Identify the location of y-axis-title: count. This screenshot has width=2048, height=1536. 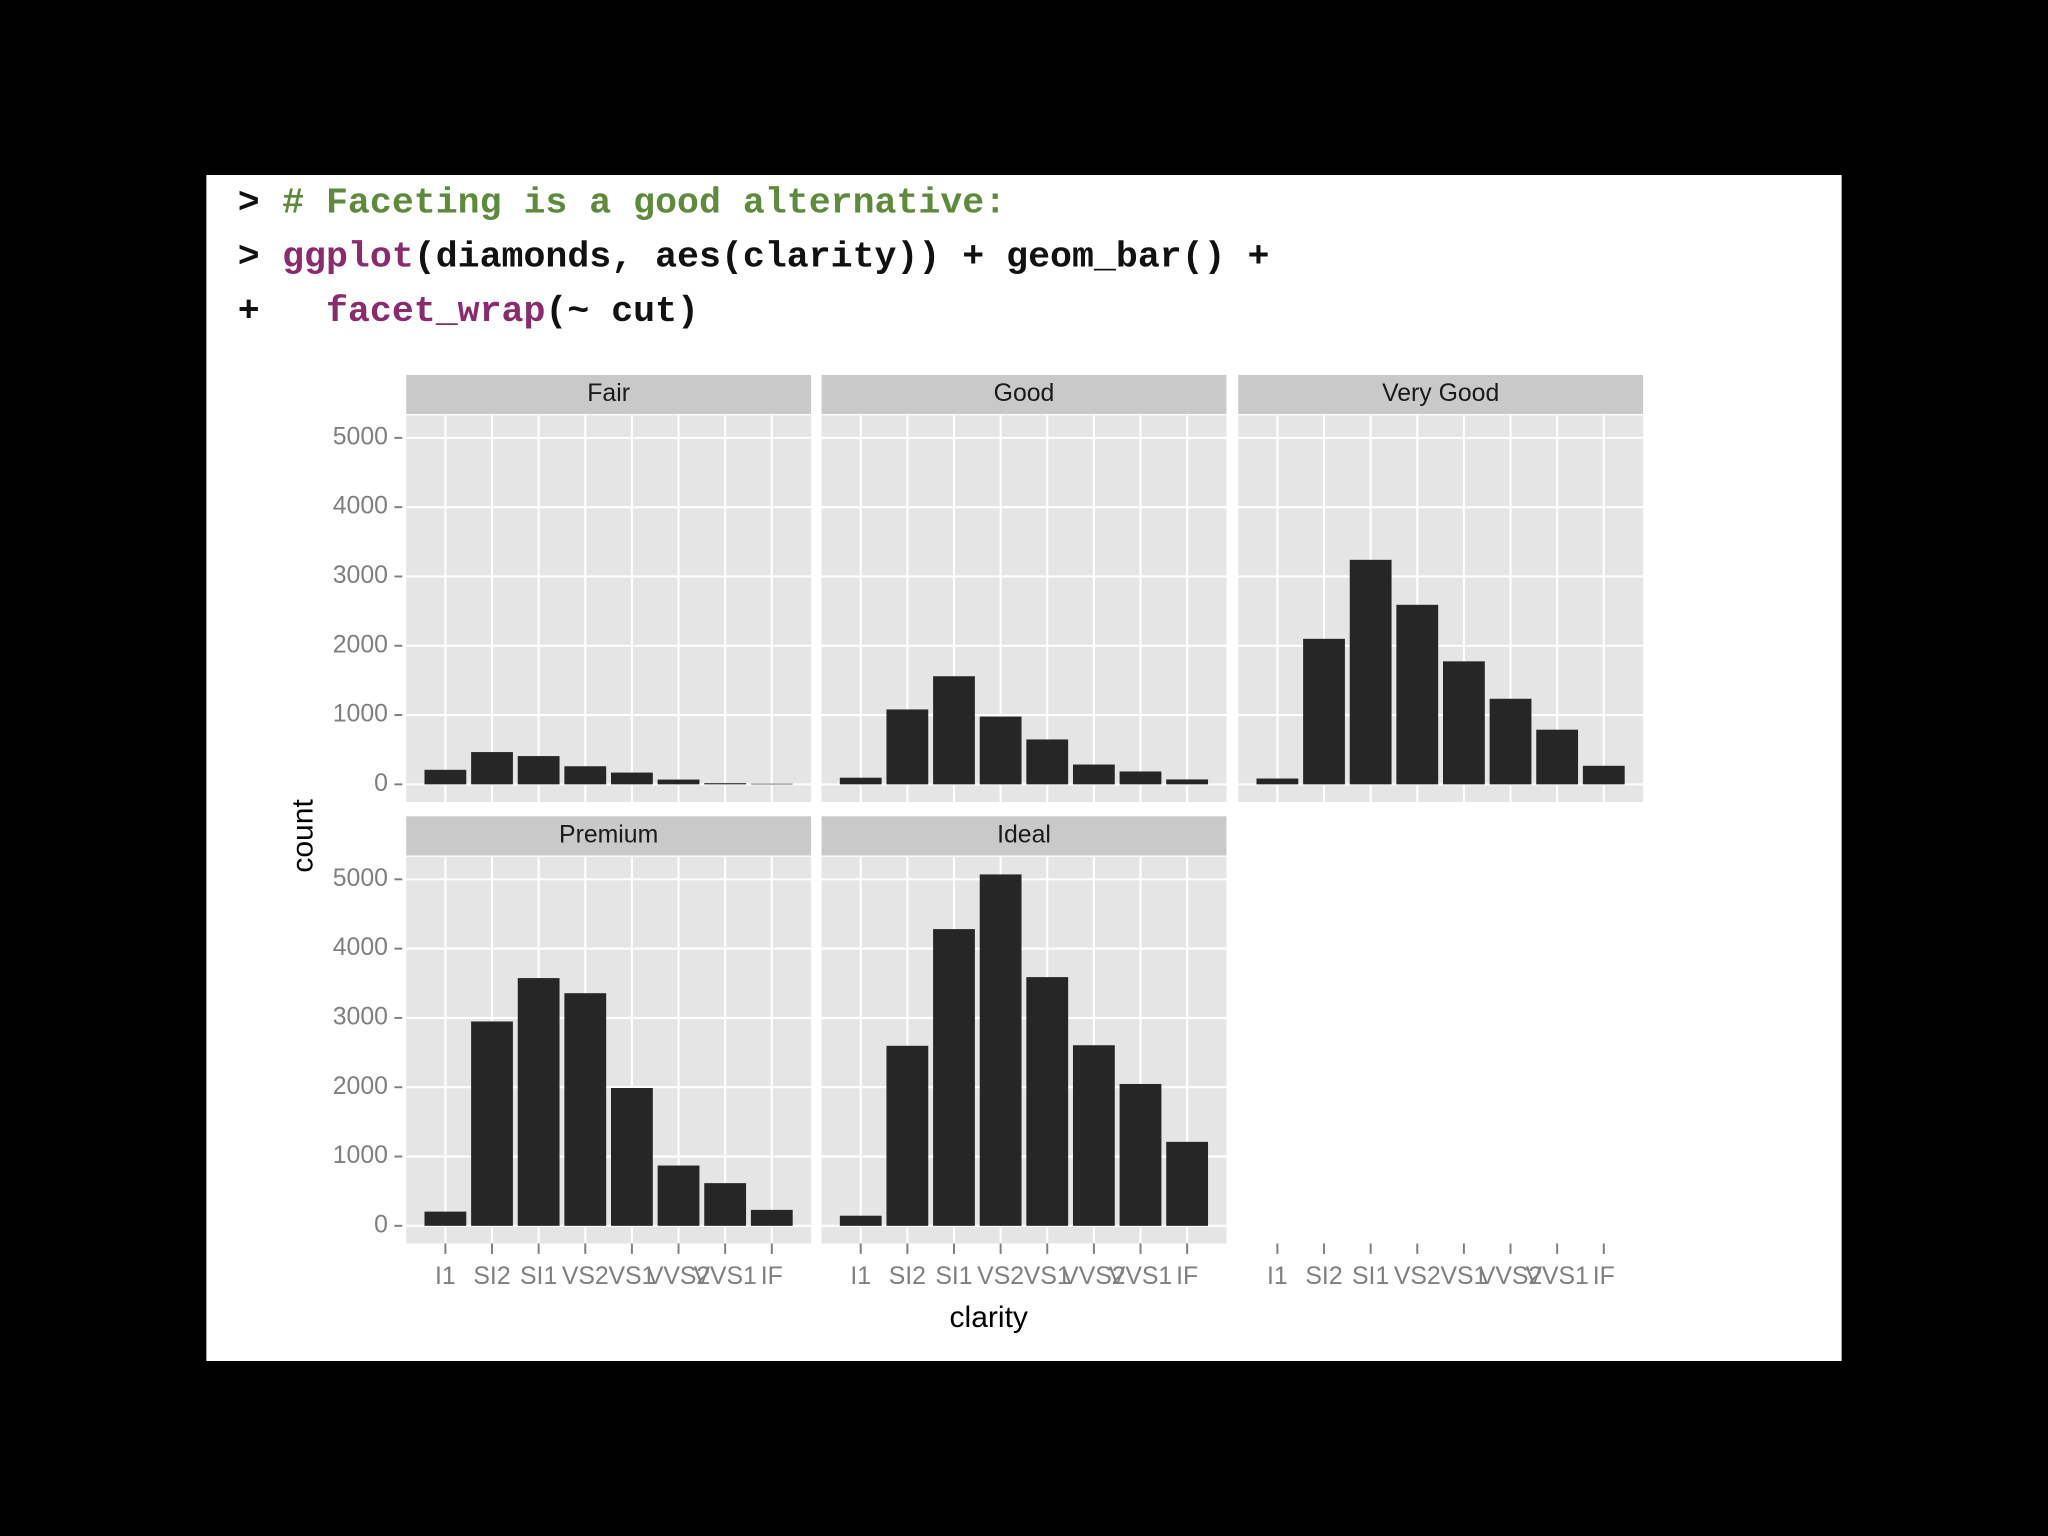
(302, 836).